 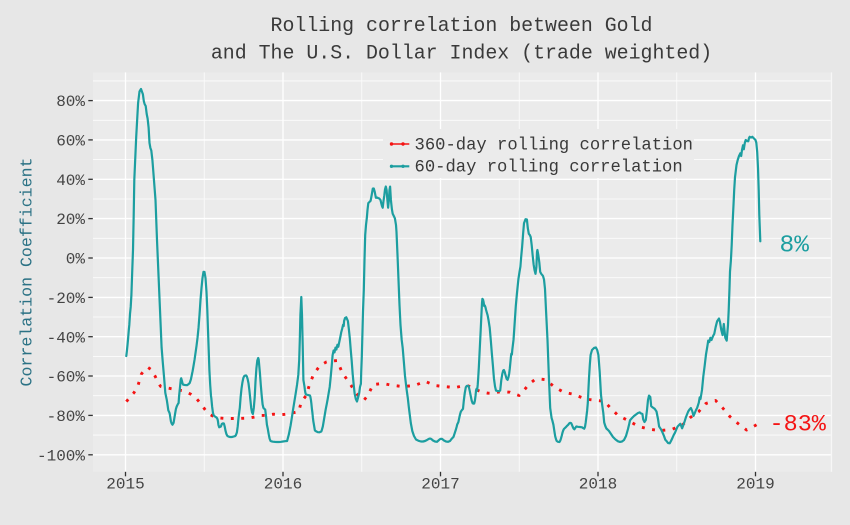 What do you see at coordinates (66, 378) in the screenshot?
I see `svg-text: -60%` at bounding box center [66, 378].